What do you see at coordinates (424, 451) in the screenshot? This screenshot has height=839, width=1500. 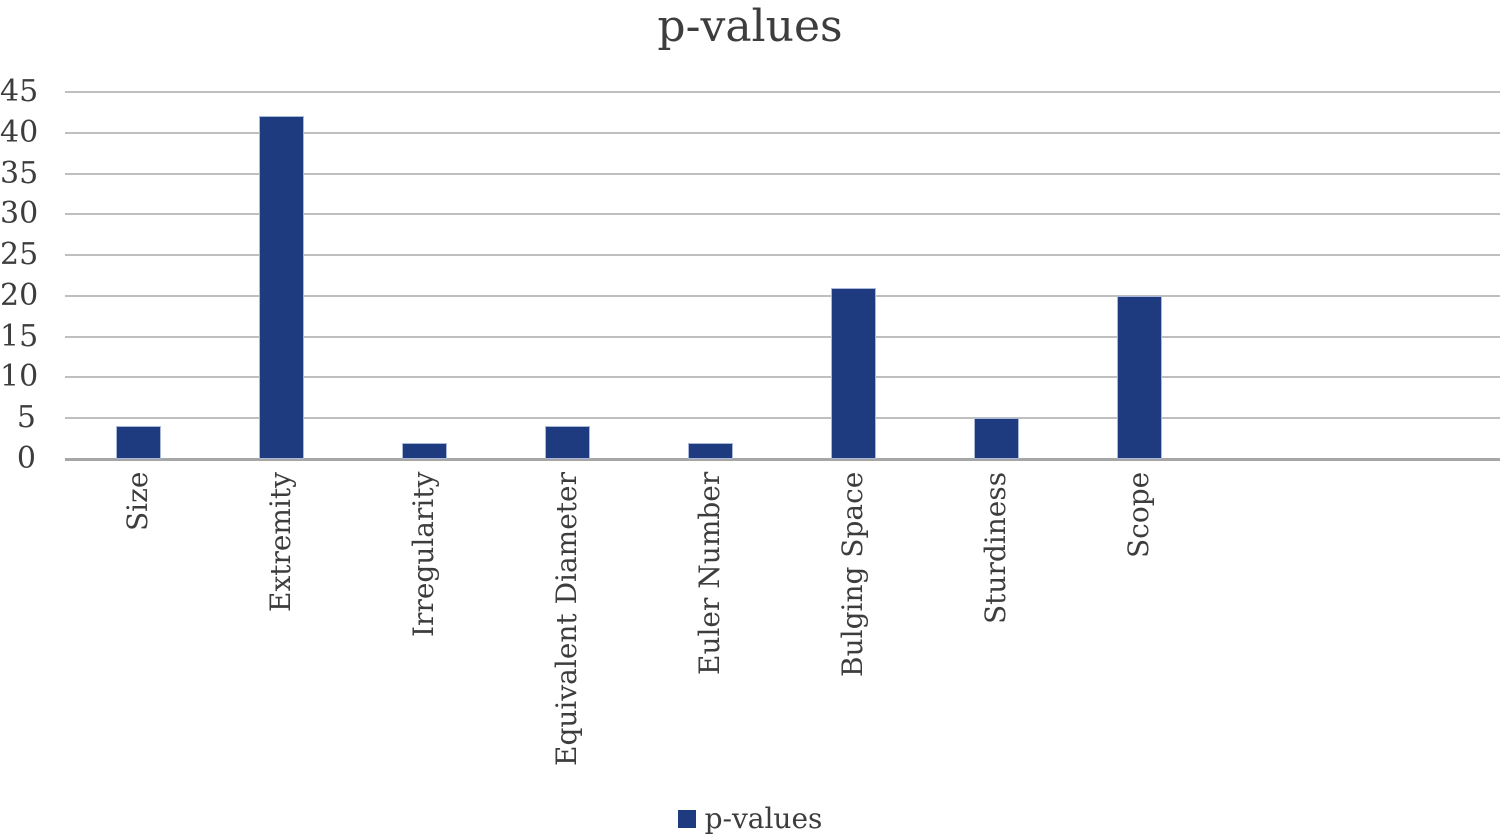 I see `bar-irregularity` at bounding box center [424, 451].